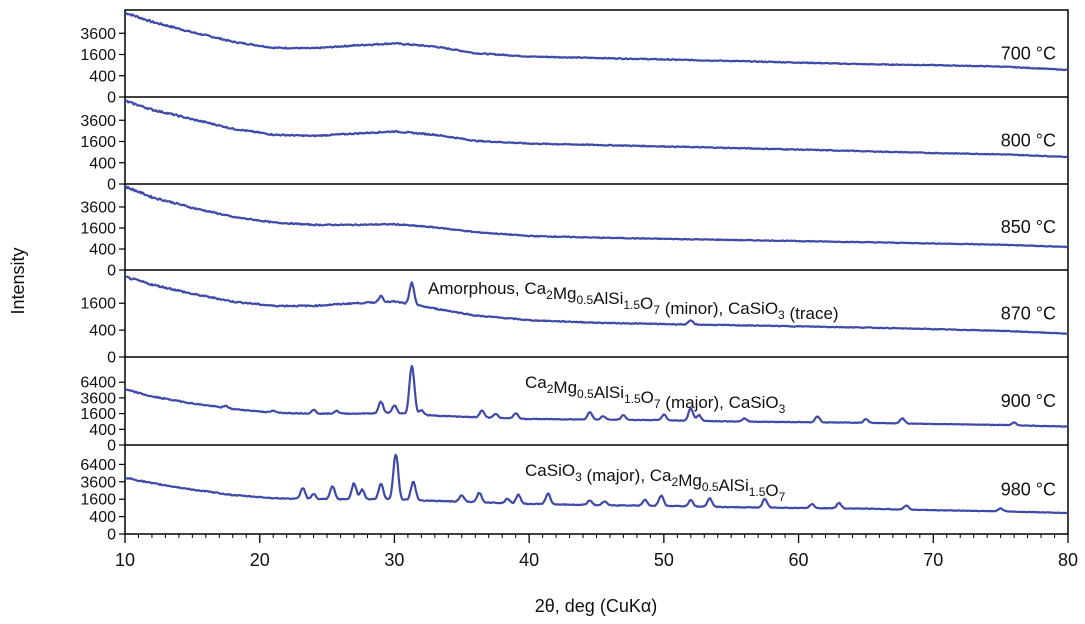 The height and width of the screenshot is (624, 1085). Describe the element at coordinates (394, 560) in the screenshot. I see `x-tick-label: 30` at that location.